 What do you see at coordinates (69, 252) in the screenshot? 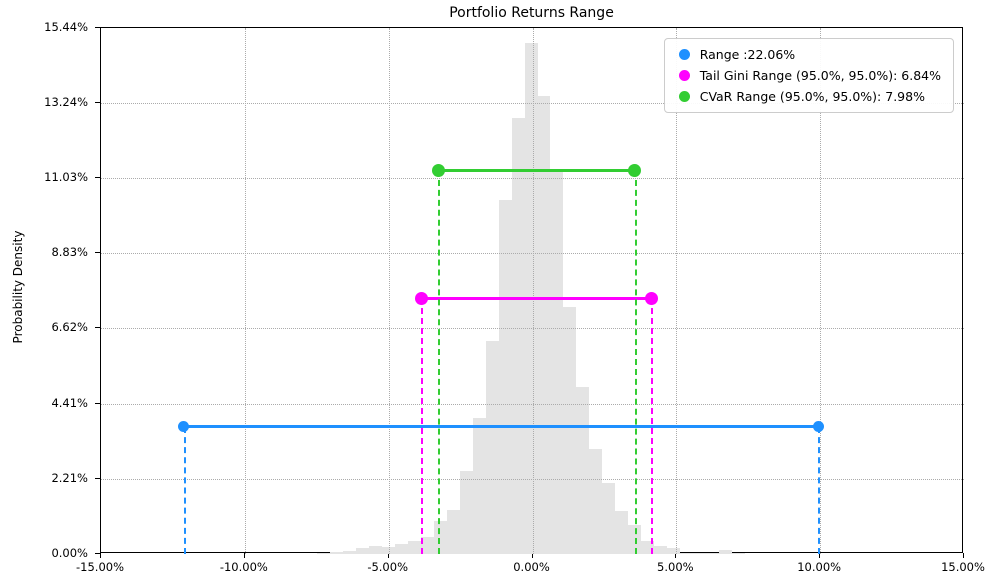
I see `y-tick-label: 8.83%` at bounding box center [69, 252].